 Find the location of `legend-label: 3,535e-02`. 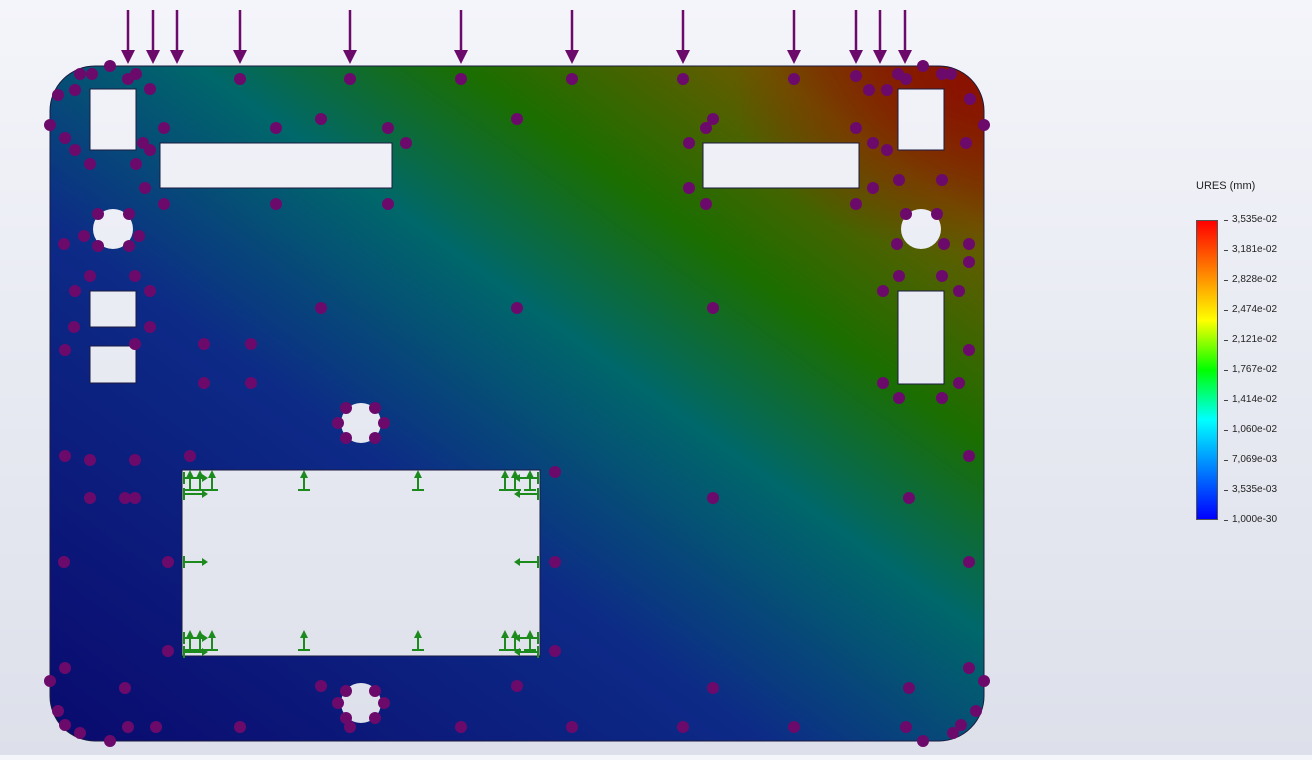

legend-label: 3,535e-02 is located at coordinates (1254, 219).